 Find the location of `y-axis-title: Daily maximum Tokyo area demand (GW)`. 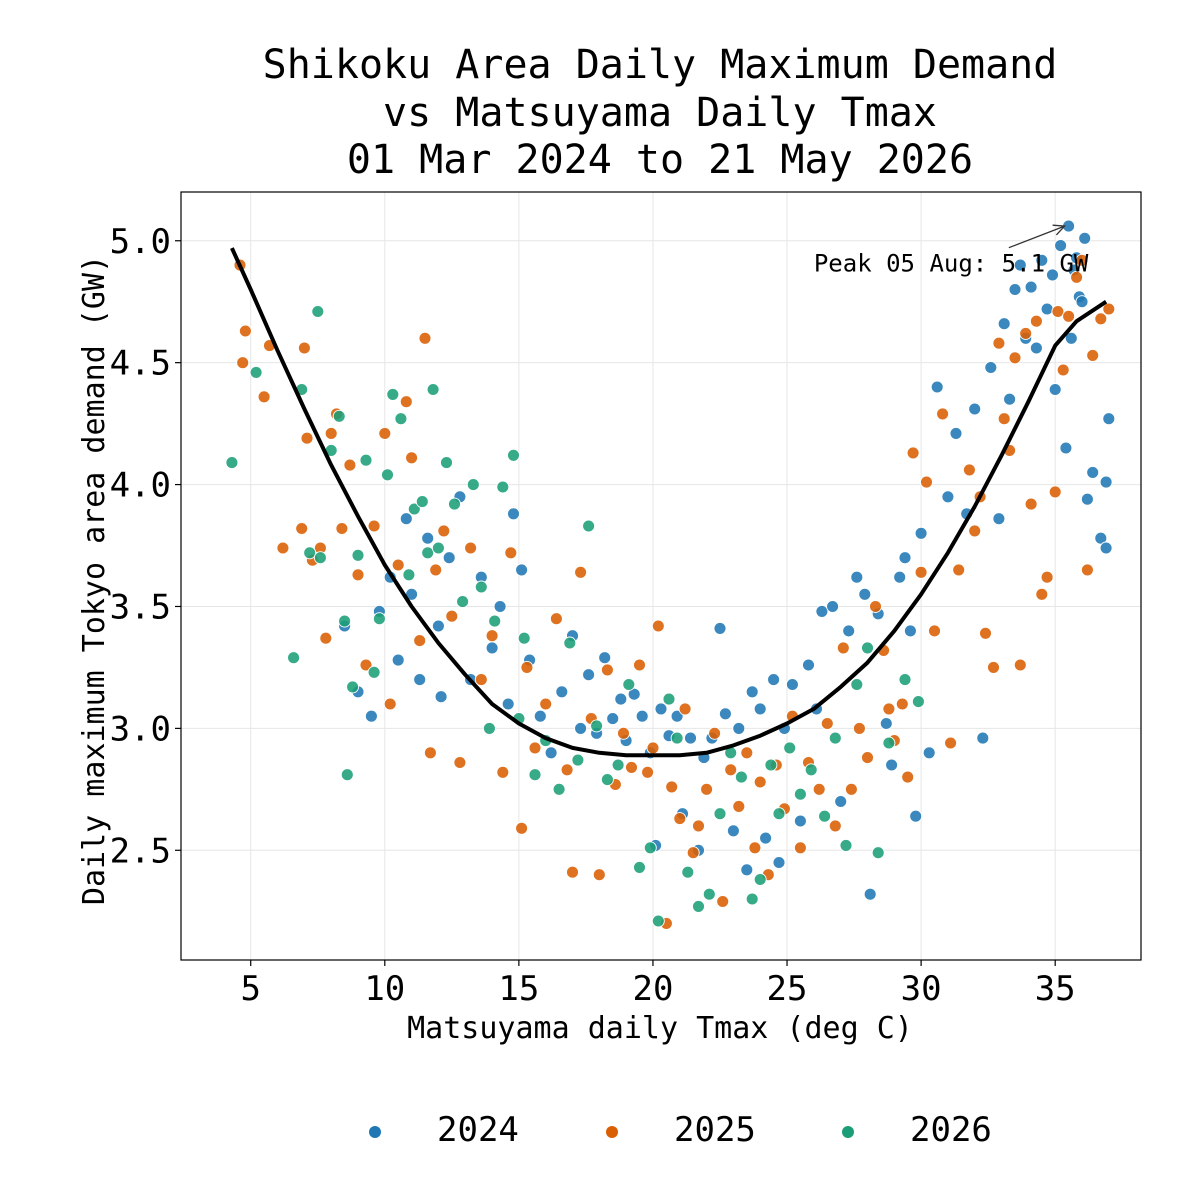

y-axis-title: Daily maximum Tokyo area demand (GW) is located at coordinates (94, 580).